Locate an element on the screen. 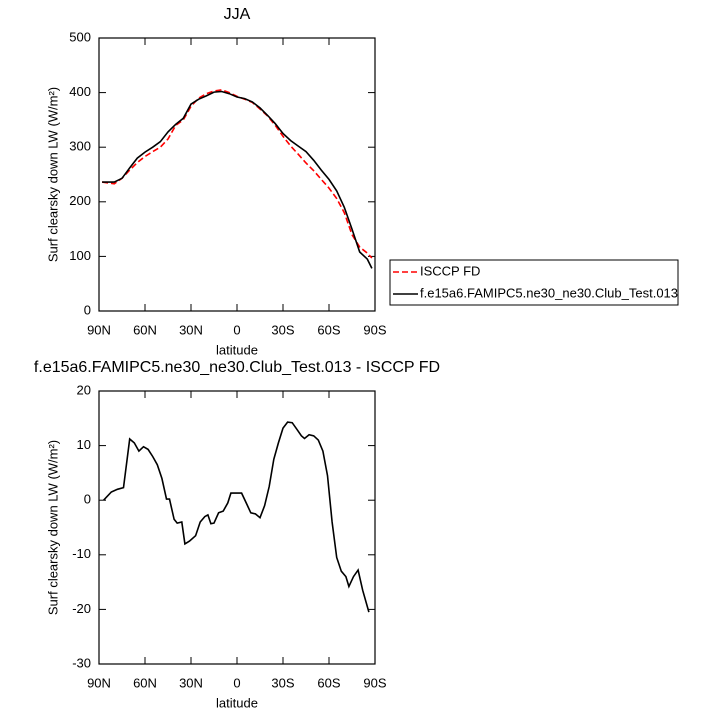 This screenshot has height=717, width=719. y-tick-label: 400 is located at coordinates (80, 91).